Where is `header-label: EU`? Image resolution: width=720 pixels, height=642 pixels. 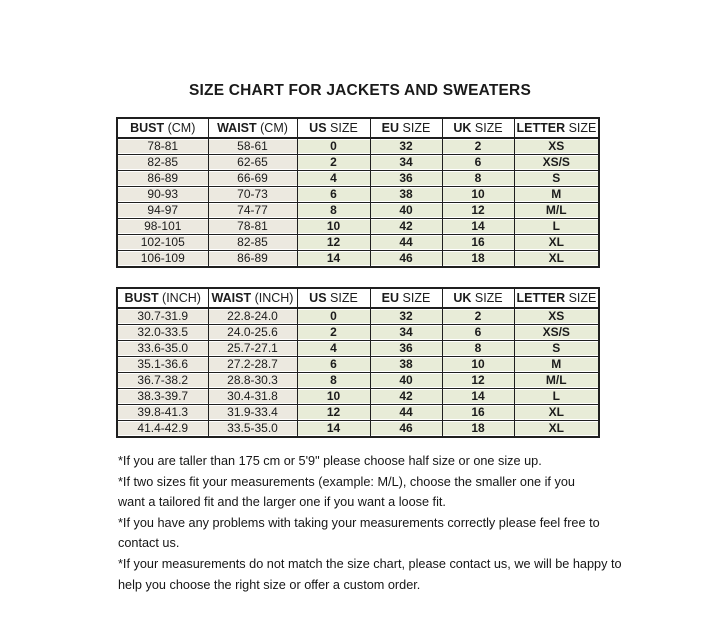
header-label: EU is located at coordinates (390, 128).